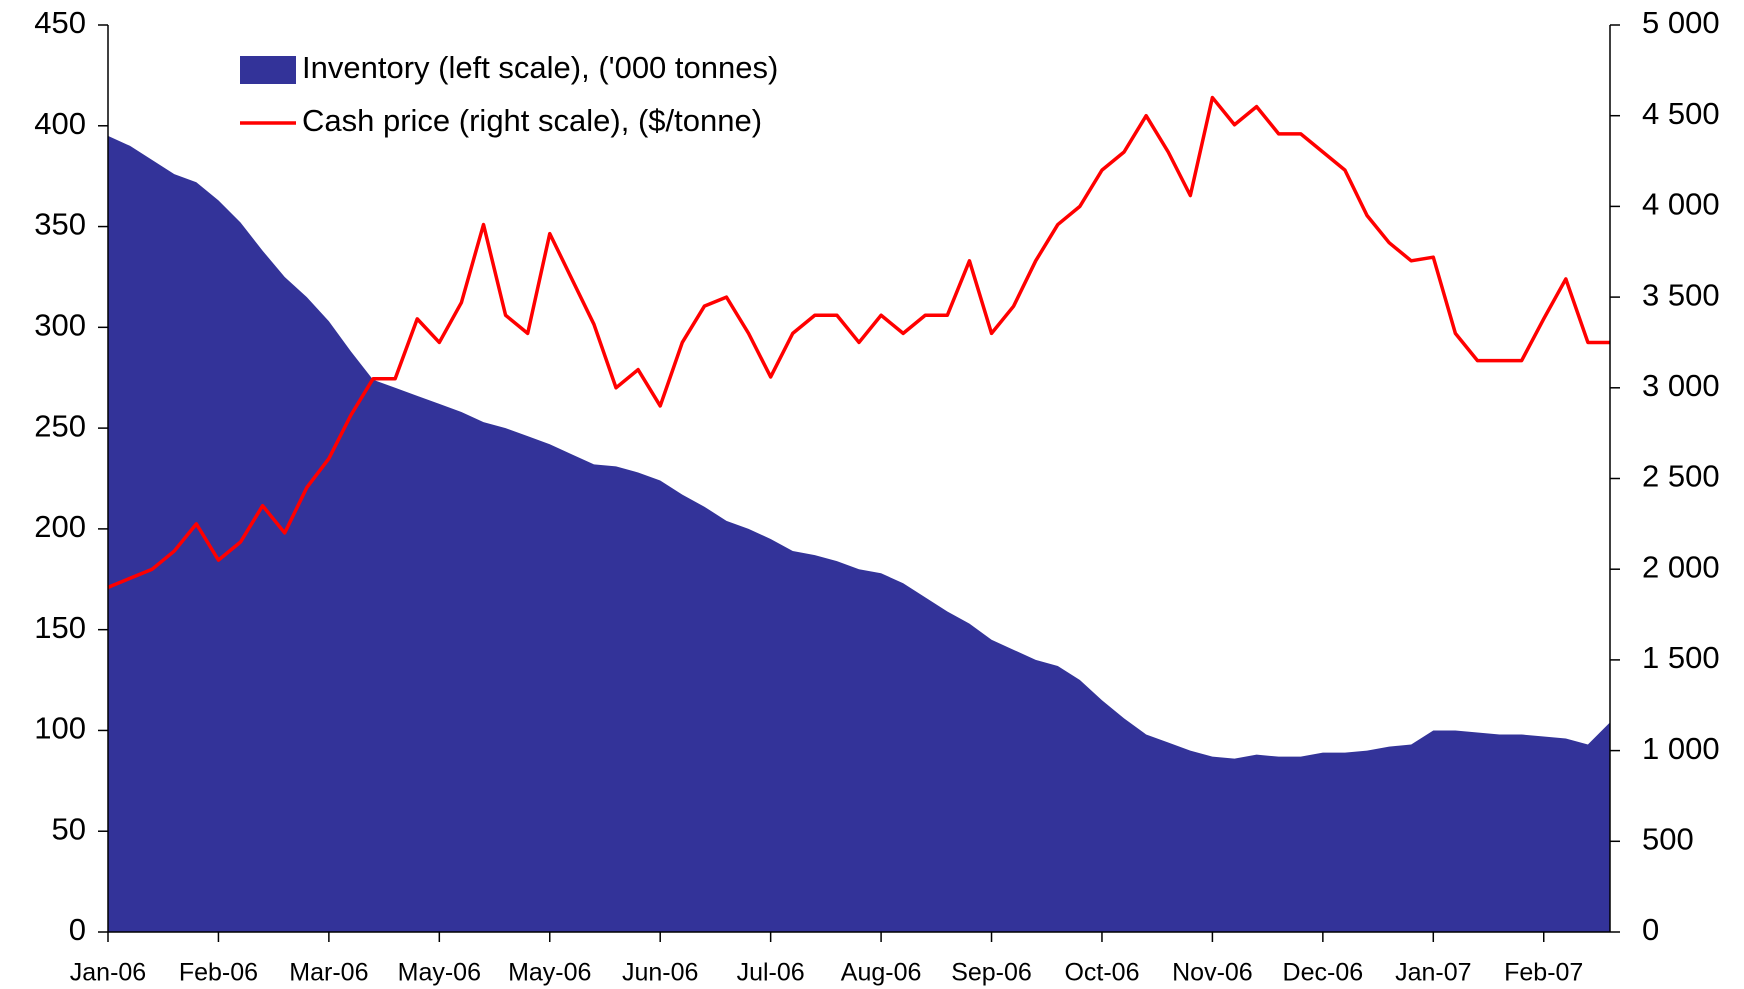  What do you see at coordinates (1668, 838) in the screenshot?
I see `y2-tick-label: 500` at bounding box center [1668, 838].